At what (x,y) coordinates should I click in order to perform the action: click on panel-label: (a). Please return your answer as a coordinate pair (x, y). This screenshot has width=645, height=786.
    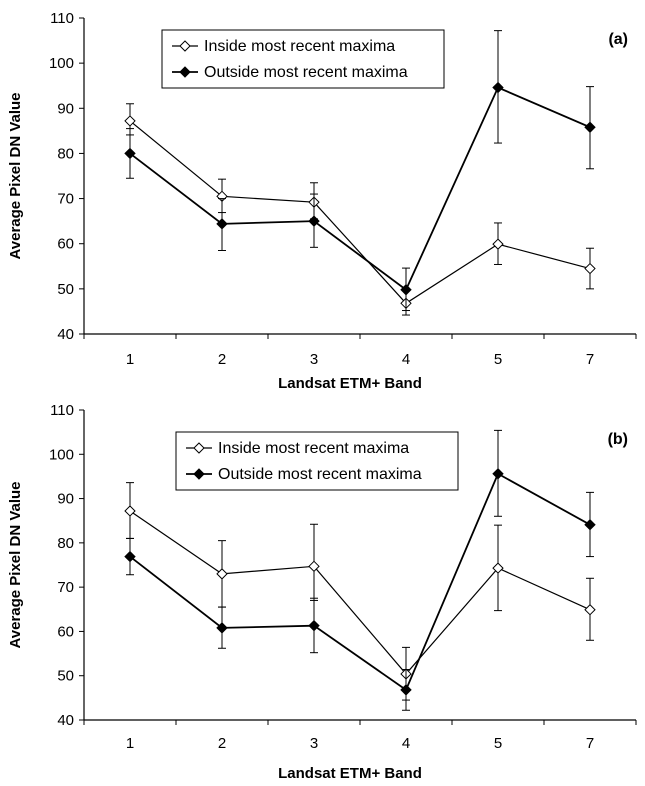
    Looking at the image, I should click on (618, 39).